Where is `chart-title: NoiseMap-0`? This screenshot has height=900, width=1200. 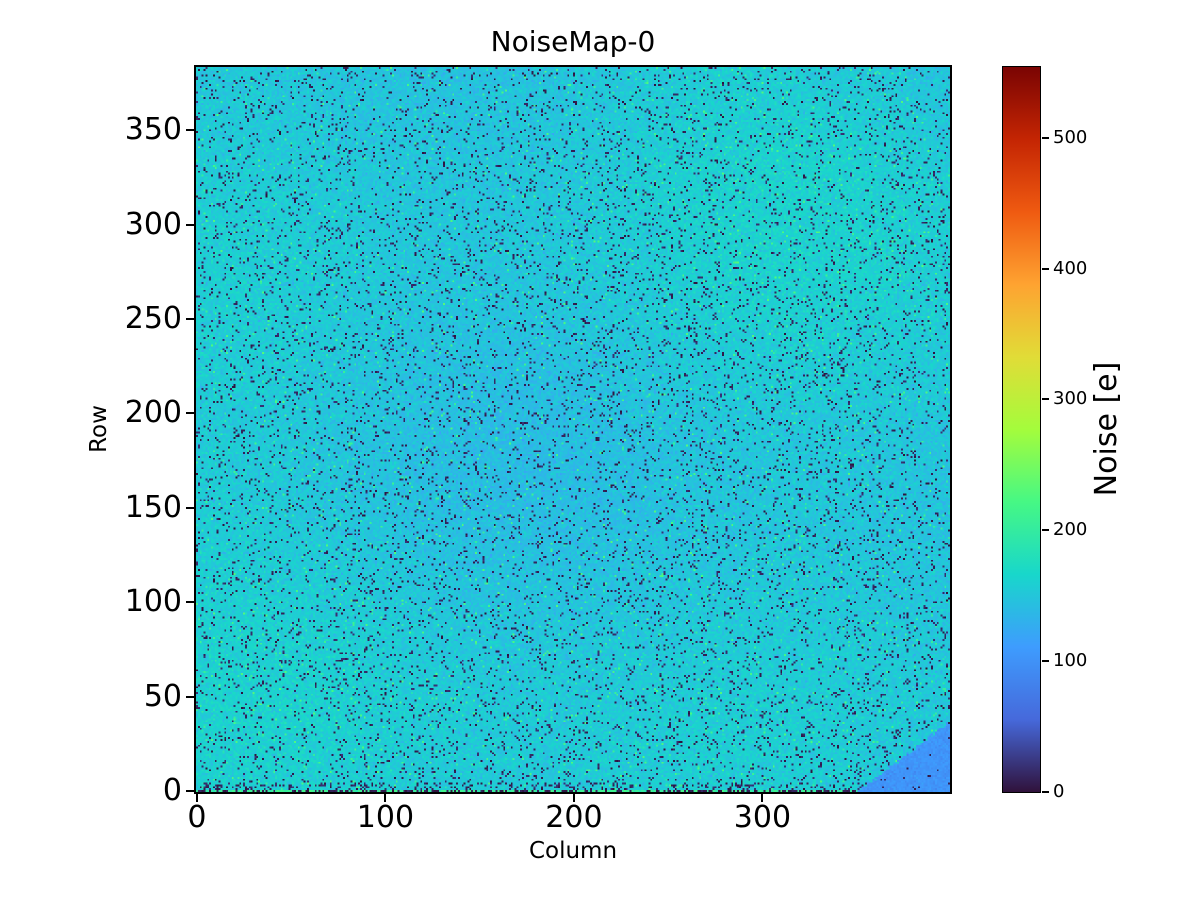
chart-title: NoiseMap-0 is located at coordinates (573, 41).